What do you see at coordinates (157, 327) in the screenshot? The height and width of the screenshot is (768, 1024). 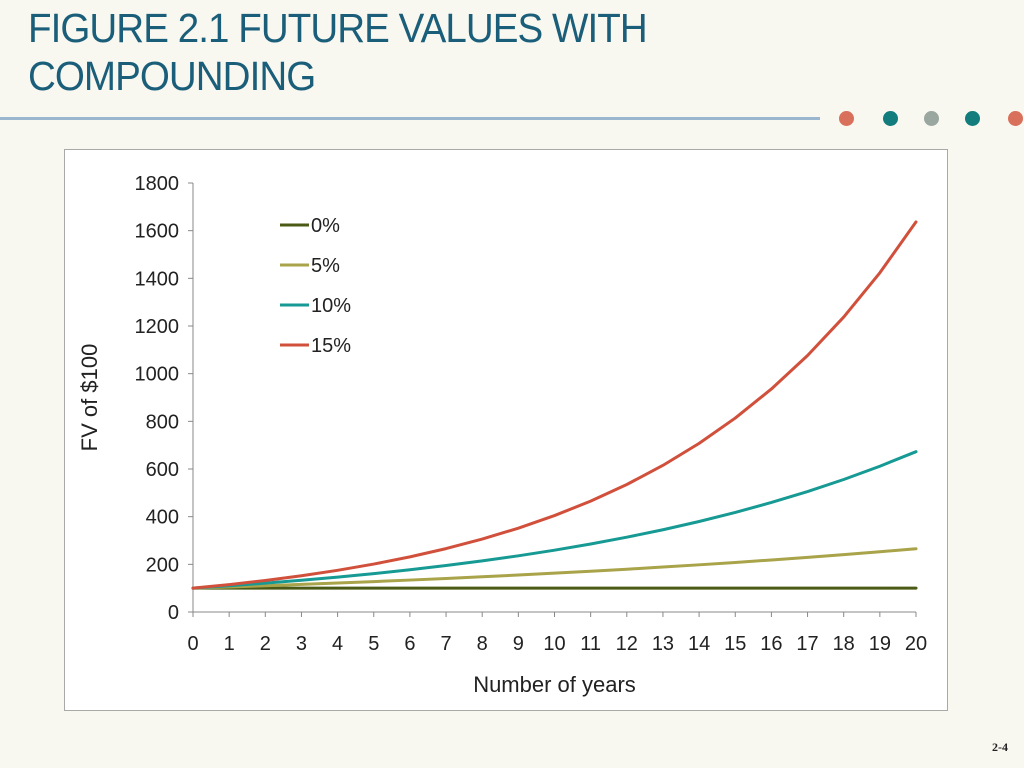 I see `y-tick-label: 1200` at bounding box center [157, 327].